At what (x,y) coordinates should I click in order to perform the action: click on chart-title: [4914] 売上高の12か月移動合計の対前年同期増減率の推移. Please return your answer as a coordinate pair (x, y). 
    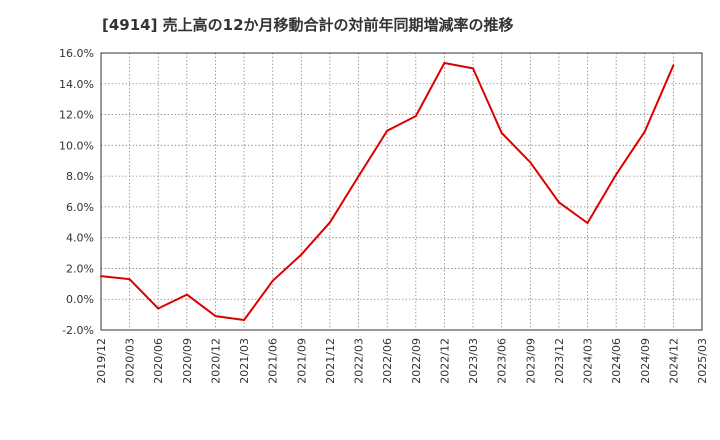
    Looking at the image, I should click on (308, 25).